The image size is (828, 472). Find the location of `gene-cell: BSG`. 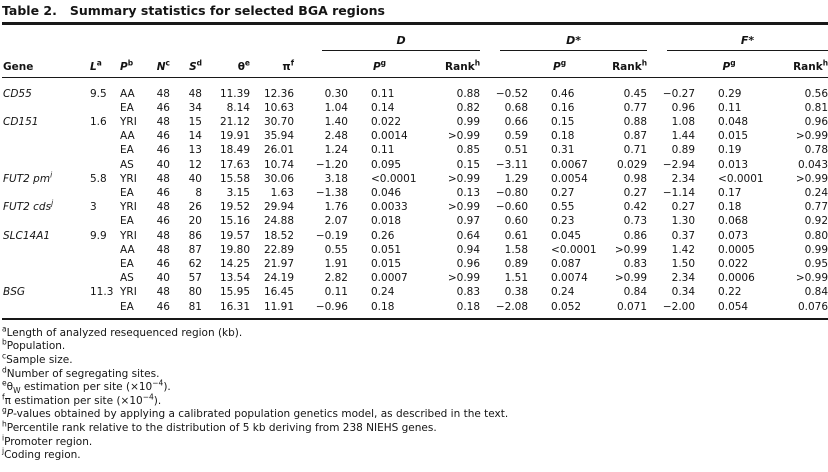

gene-cell: BSG is located at coordinates (14, 292).